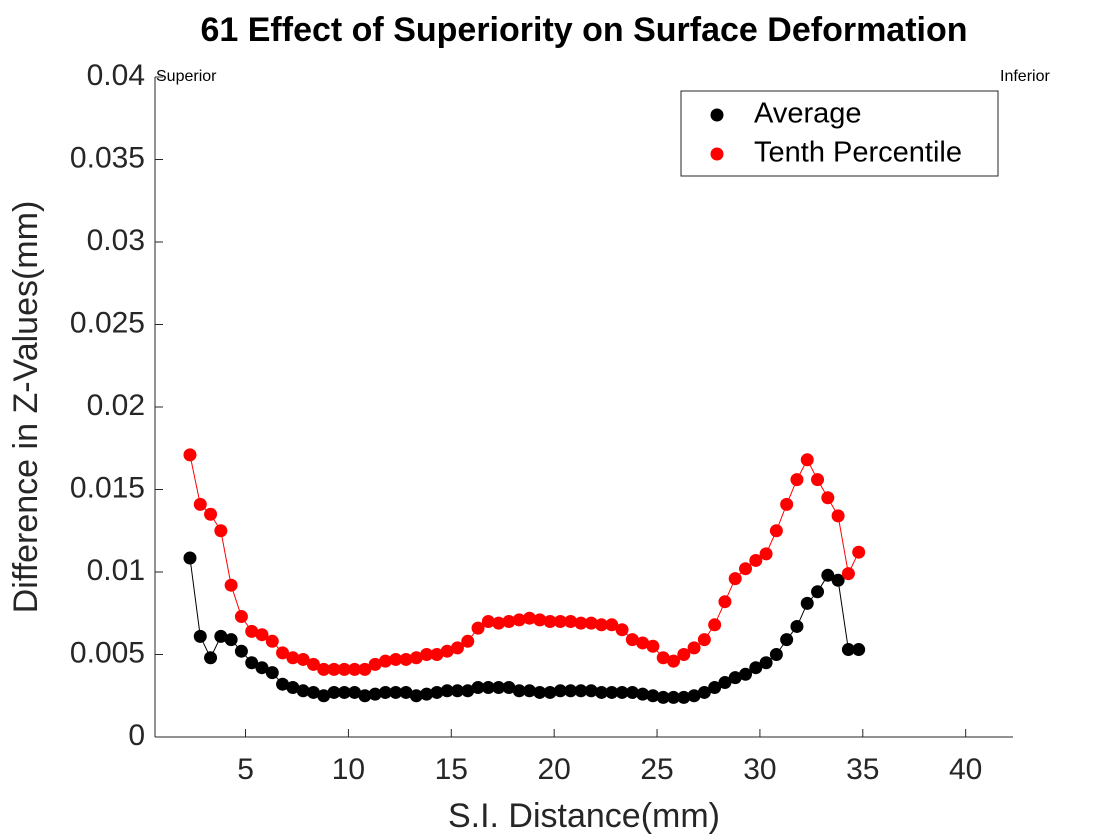 The image size is (1120, 840). I want to click on y-tick-label: 0.02, so click(116, 405).